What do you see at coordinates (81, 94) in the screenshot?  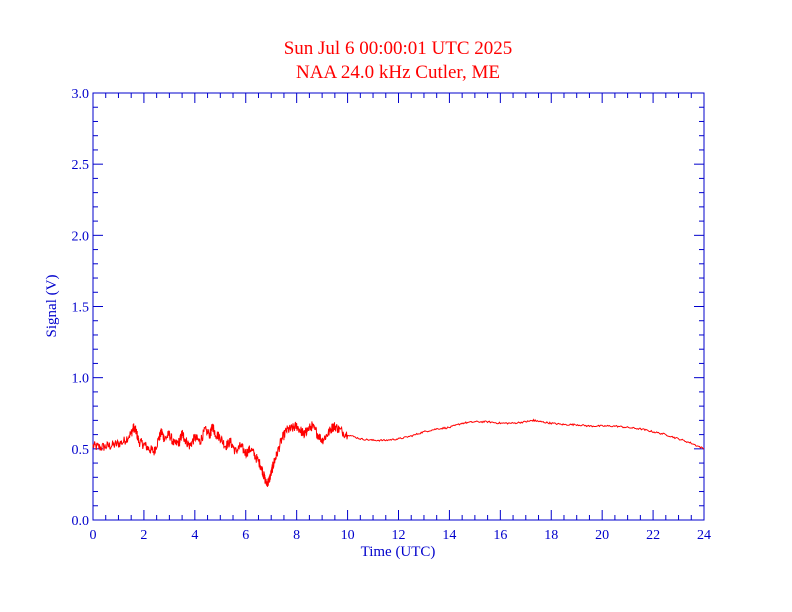 I see `y-tick-label: 3.0` at bounding box center [81, 94].